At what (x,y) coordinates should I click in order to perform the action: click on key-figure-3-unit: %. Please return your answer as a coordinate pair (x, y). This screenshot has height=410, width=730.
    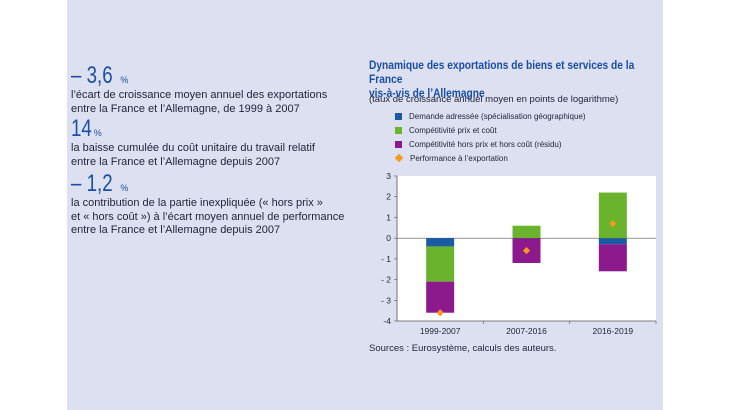
    Looking at the image, I should click on (124, 188).